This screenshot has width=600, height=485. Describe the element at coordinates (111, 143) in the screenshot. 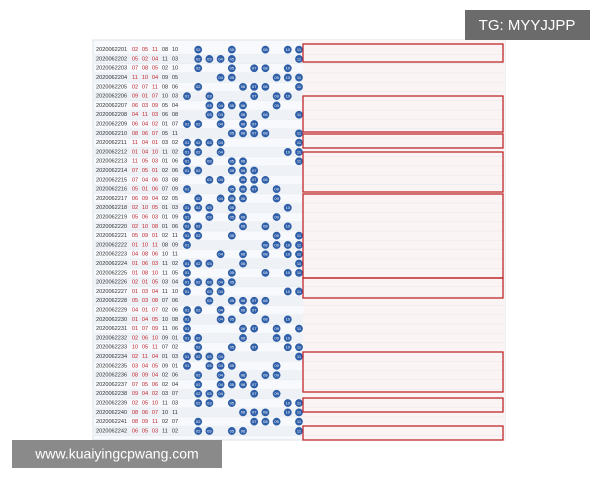

I see `period: 2020062211` at that location.